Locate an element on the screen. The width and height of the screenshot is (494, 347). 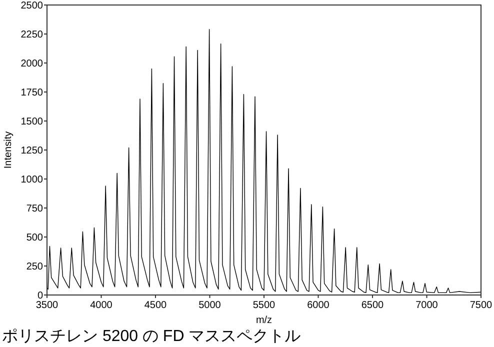
y-tick-label: 2500 is located at coordinates (32, 6).